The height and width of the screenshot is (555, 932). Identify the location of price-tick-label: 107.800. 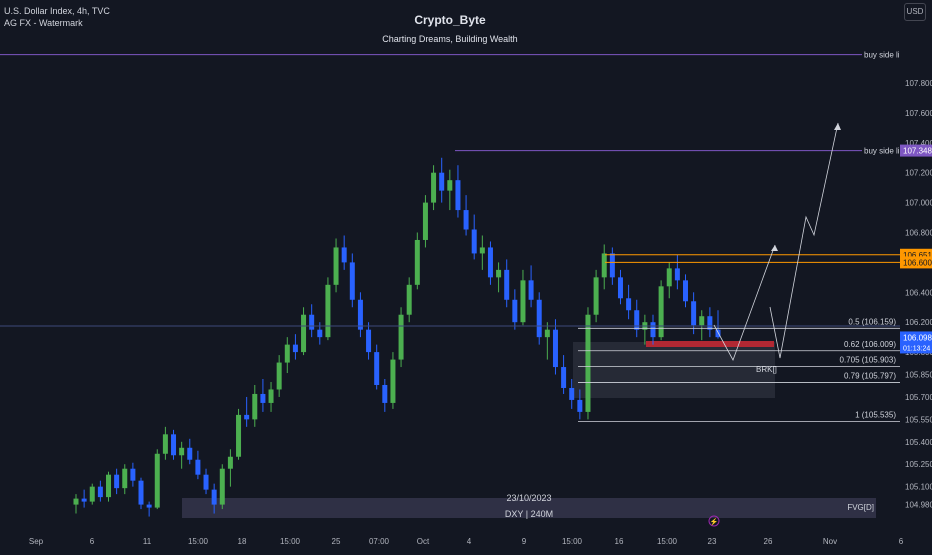
(918, 83).